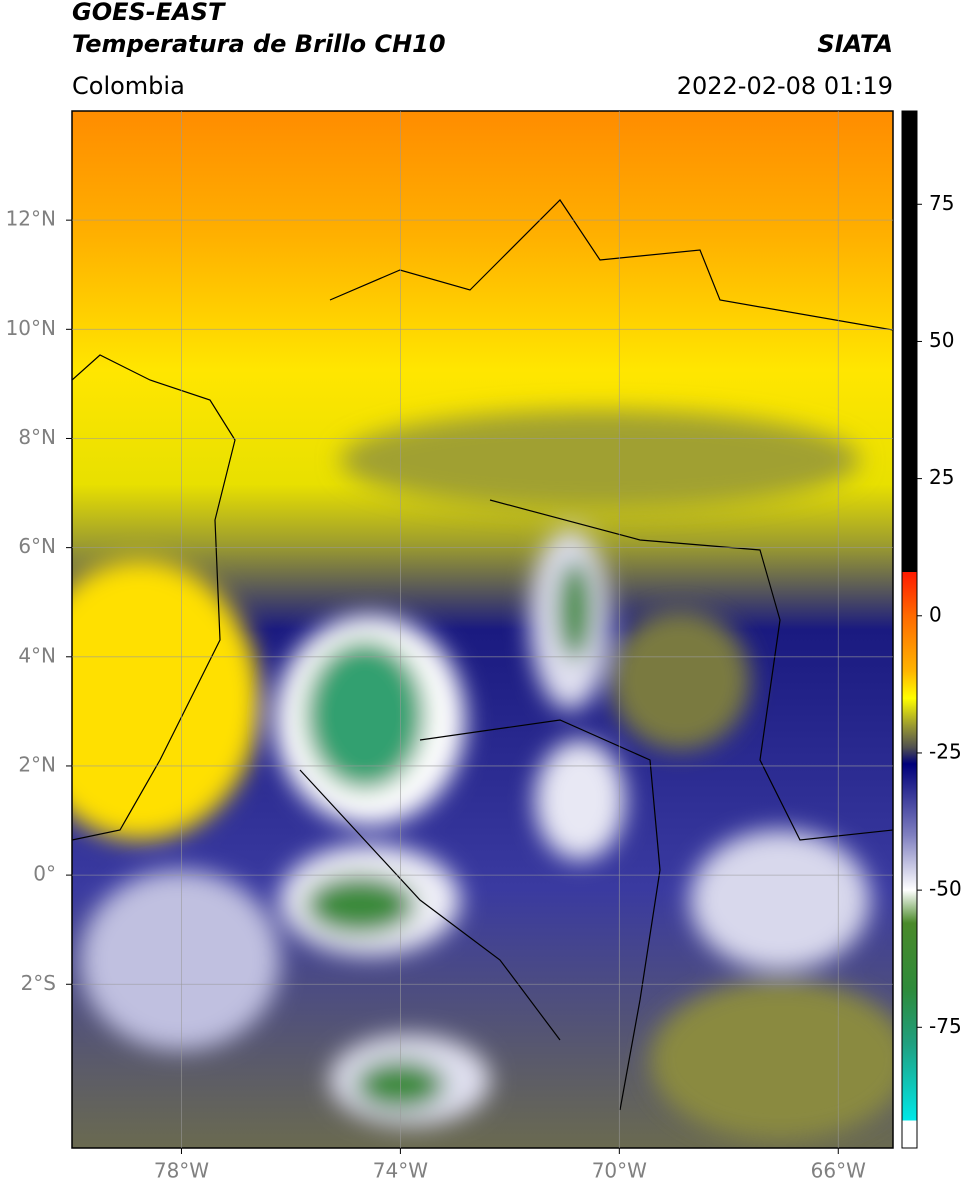 The width and height of the screenshot is (966, 1190). What do you see at coordinates (619, 1171) in the screenshot?
I see `x-tick-label: 70°W` at bounding box center [619, 1171].